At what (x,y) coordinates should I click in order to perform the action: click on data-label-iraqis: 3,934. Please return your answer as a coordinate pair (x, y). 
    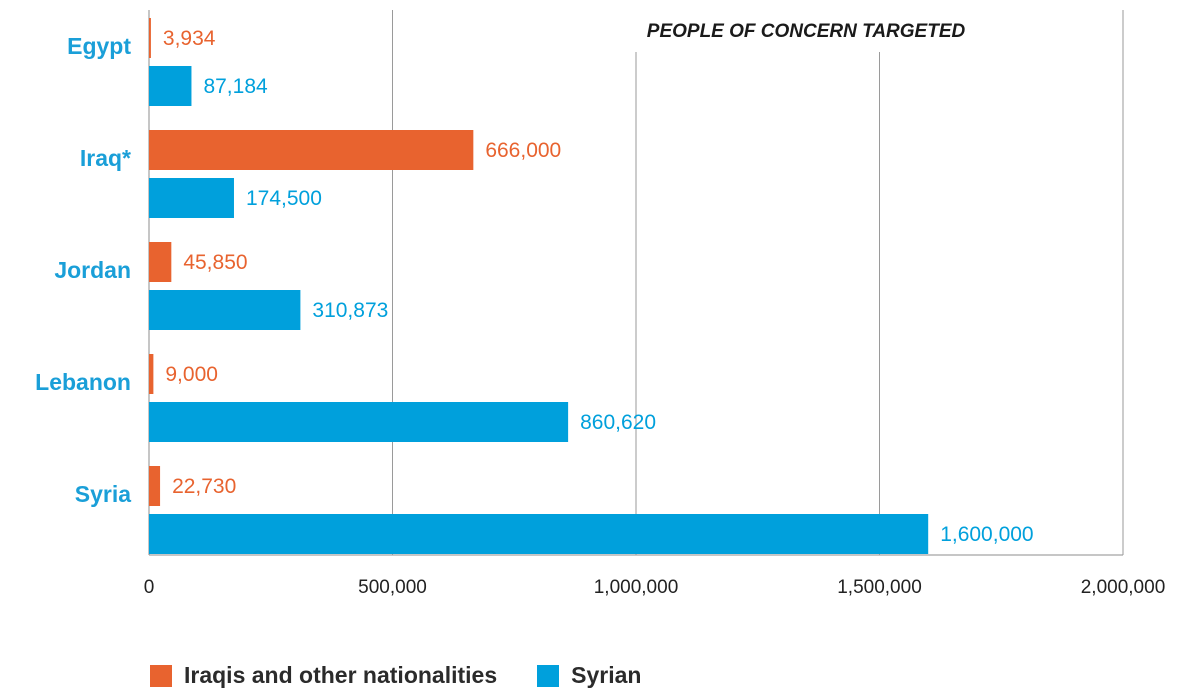
    Looking at the image, I should click on (189, 38).